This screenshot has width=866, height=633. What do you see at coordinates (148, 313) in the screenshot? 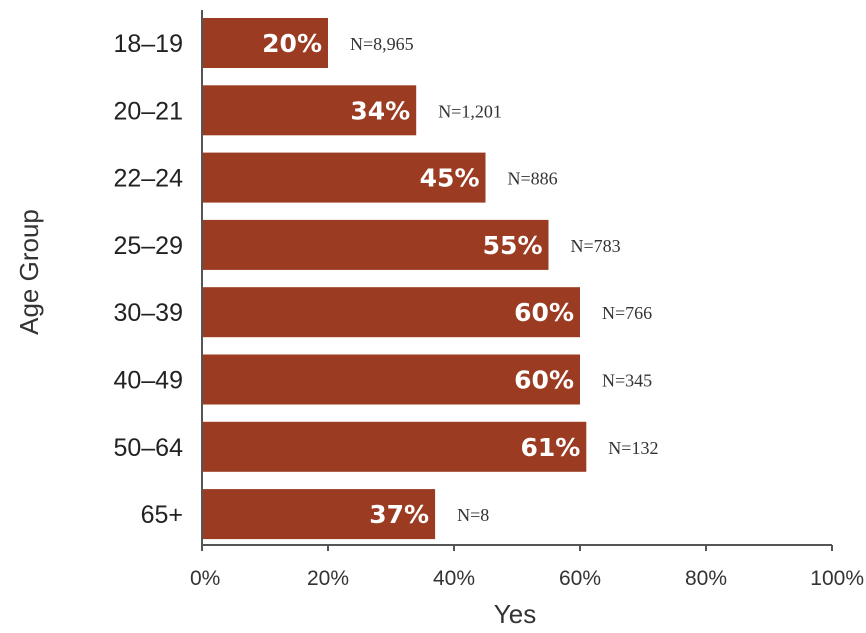
I see `category-label: 30–39` at bounding box center [148, 313].